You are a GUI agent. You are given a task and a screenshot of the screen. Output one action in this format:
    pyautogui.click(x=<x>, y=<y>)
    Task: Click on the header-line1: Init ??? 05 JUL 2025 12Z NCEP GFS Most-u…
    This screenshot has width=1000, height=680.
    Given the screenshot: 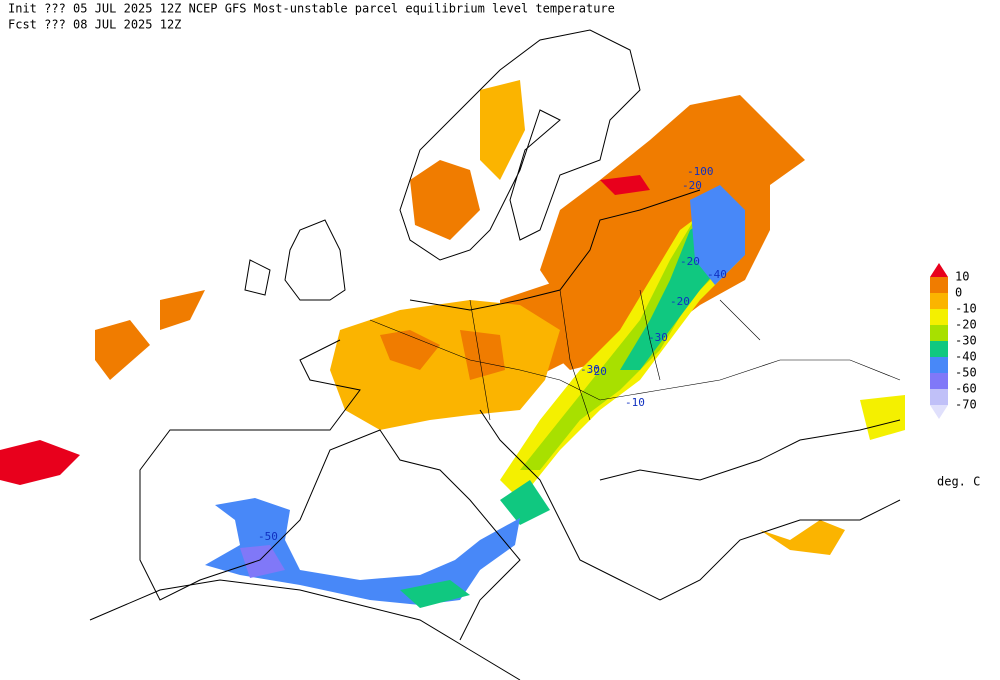 What is the action you would take?
    pyautogui.click(x=311, y=9)
    